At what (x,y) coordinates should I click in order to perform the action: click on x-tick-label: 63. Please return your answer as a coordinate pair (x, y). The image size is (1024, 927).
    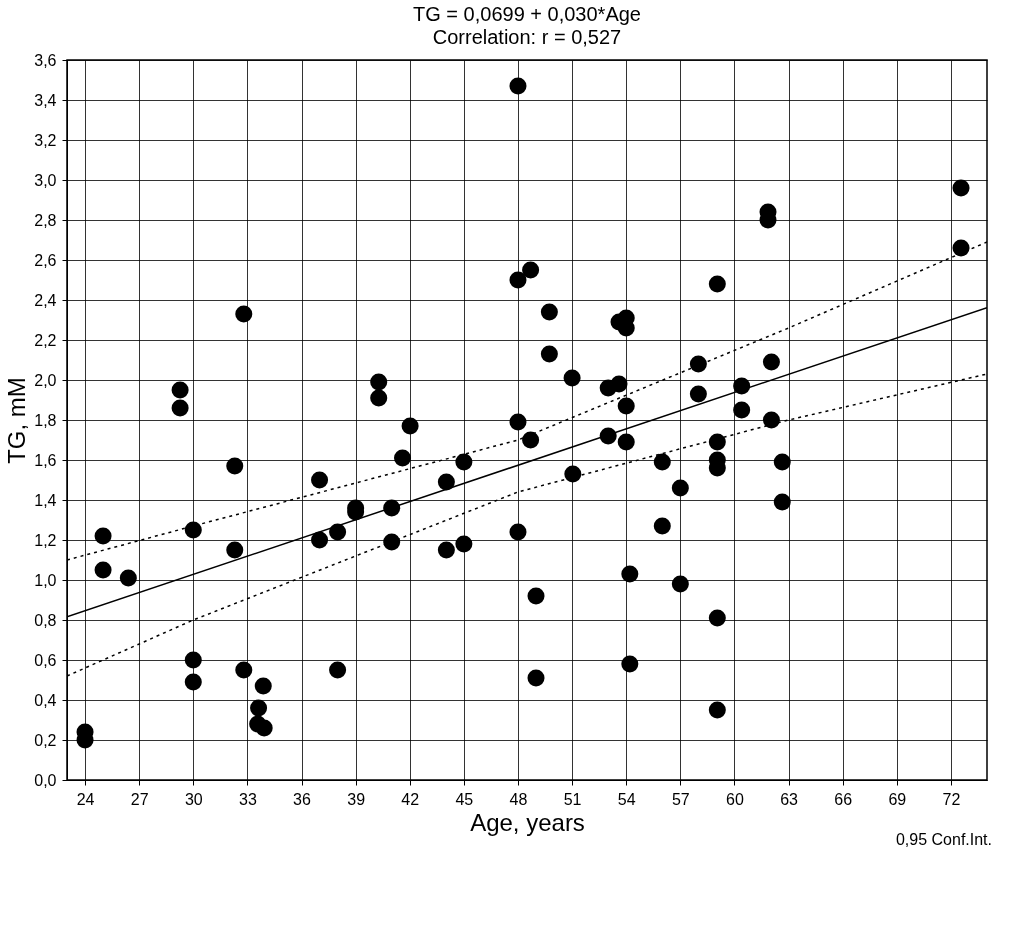
    Looking at the image, I should click on (789, 799).